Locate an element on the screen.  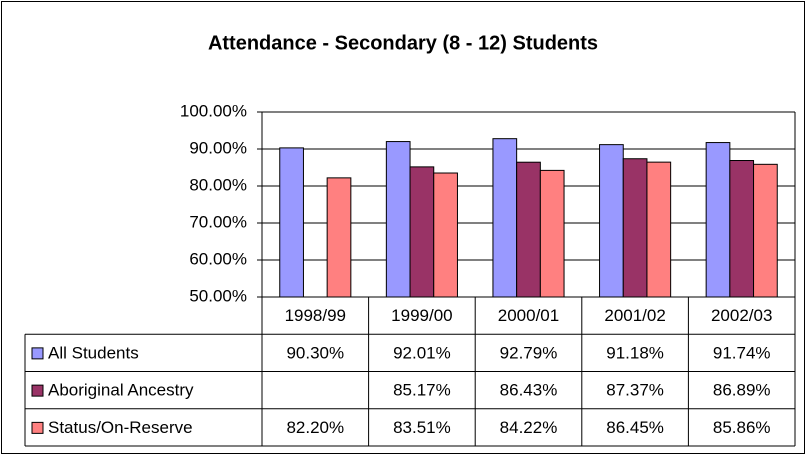
y-tick-label: 80.00% is located at coordinates (218, 184).